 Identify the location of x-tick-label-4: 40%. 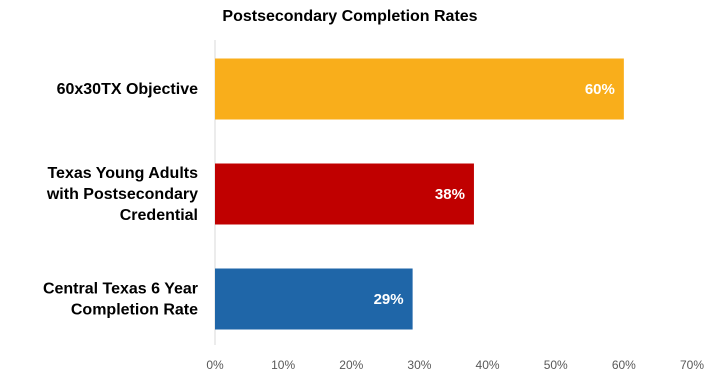
(488, 365).